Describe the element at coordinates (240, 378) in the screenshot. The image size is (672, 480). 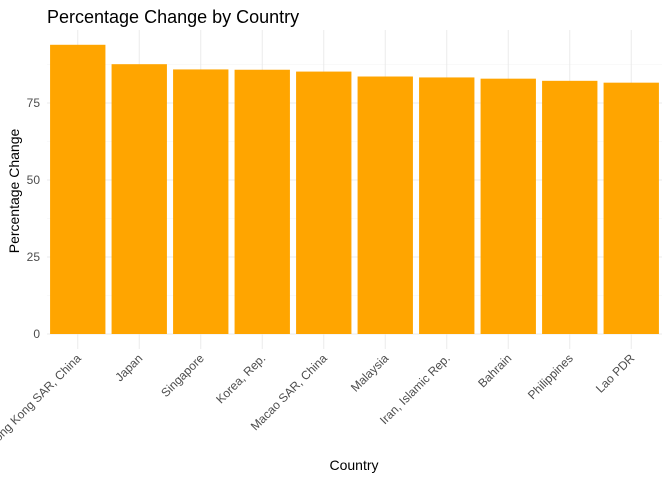
I see `x-tick-label: Korea, Rep.` at that location.